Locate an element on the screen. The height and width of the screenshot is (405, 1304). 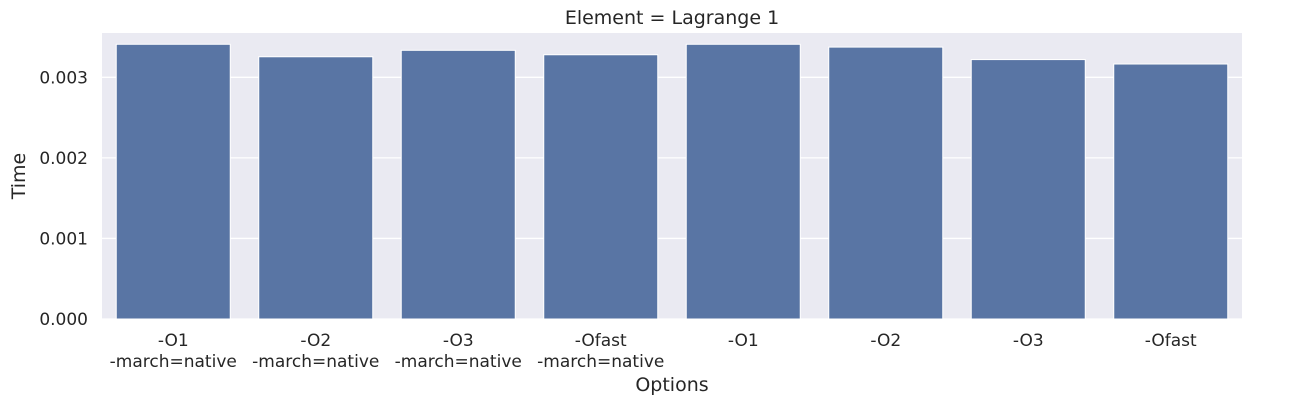
chart-title: Element = Lagrange 1 is located at coordinates (672, 18).